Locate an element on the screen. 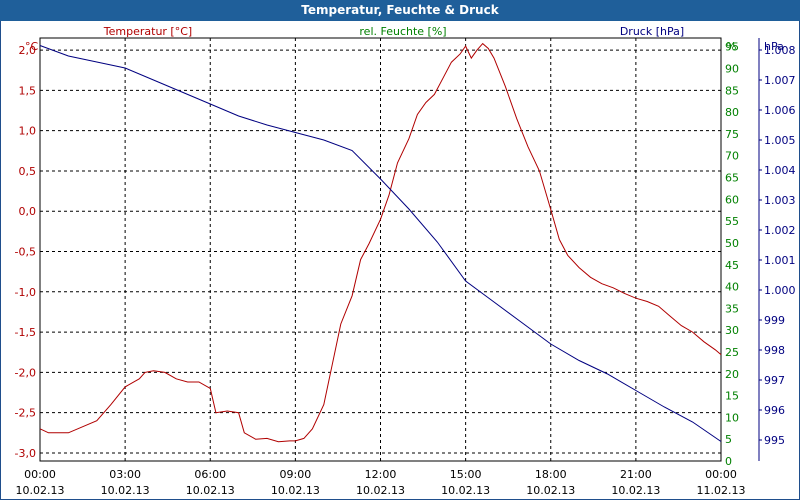 This screenshot has height=500, width=800. temperature-unit-label: °C is located at coordinates (32, 46).